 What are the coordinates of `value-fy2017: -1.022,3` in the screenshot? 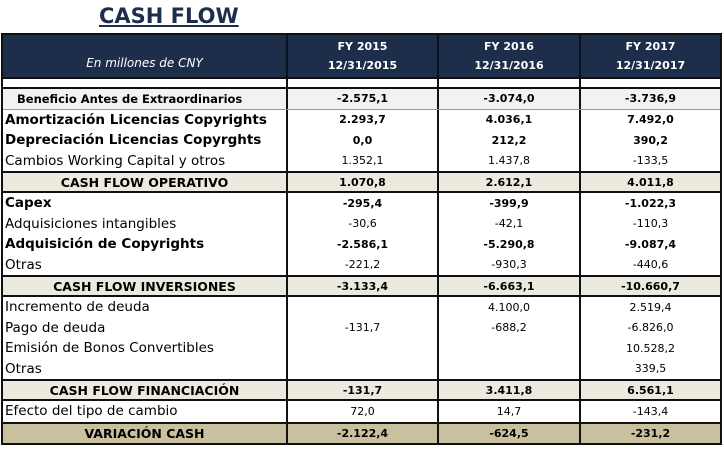 It's located at (649, 203).